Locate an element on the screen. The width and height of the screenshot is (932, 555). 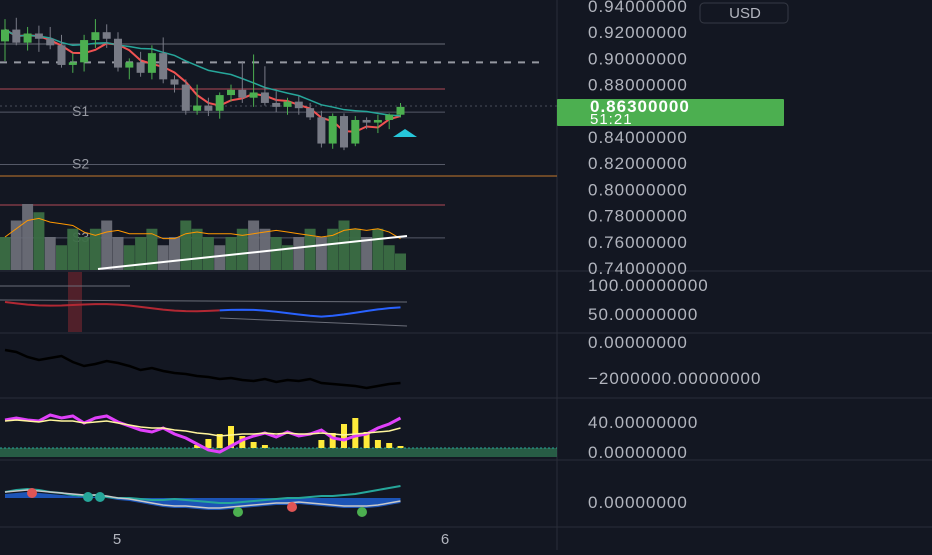
oscillator-highlight is located at coordinates (75, 302).